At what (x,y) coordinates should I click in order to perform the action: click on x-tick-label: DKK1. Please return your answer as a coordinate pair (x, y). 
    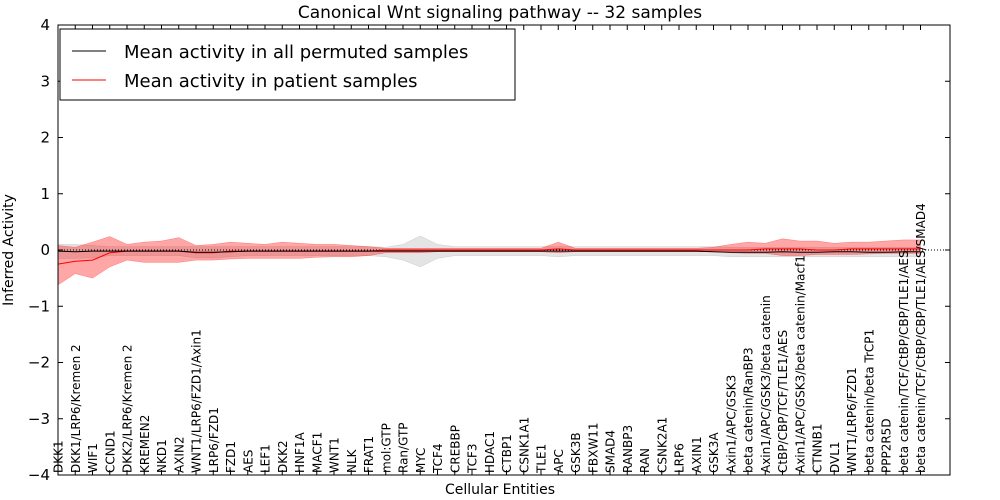
    Looking at the image, I should click on (59, 456).